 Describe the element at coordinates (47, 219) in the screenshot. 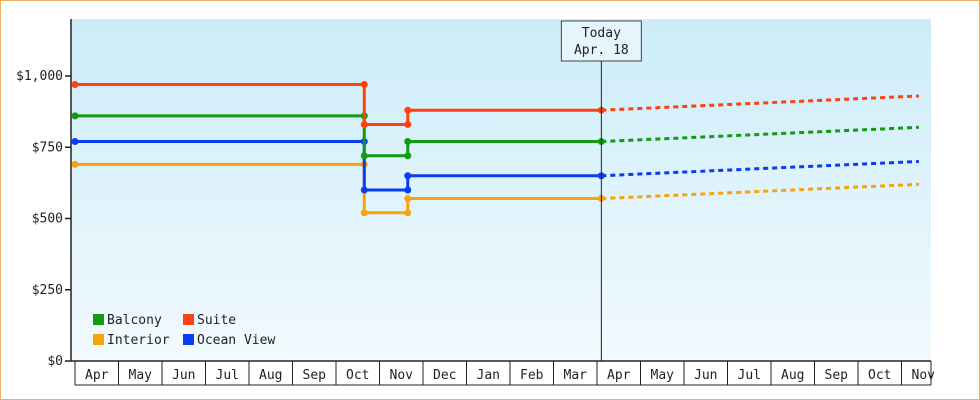

I see `y-tick-label: $500` at that location.